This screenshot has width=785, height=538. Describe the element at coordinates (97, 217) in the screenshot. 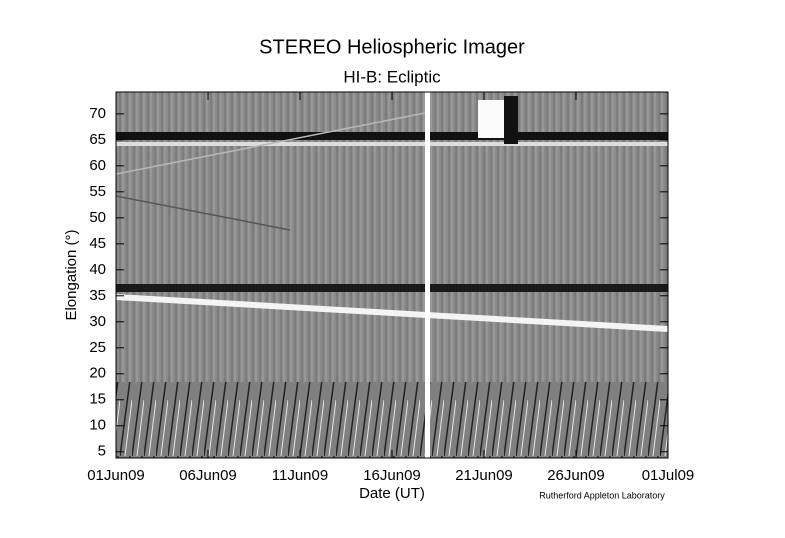

I see `y-tick-label: 50` at that location.